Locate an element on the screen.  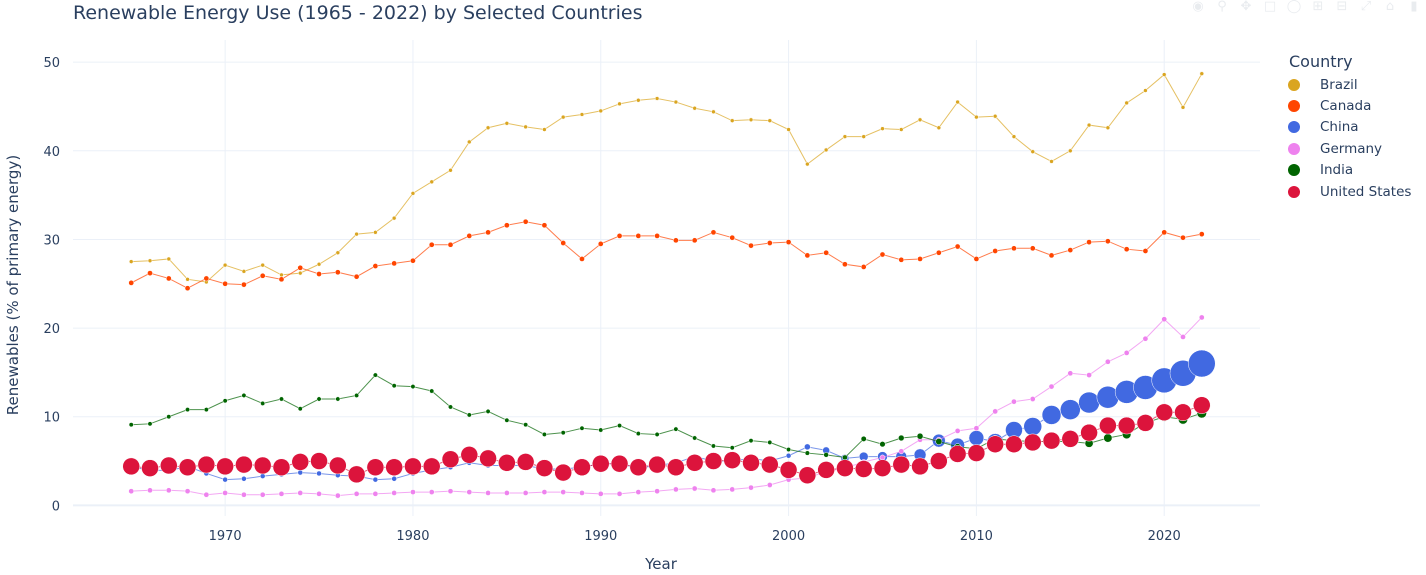
camera-icon: ◉ is located at coordinates (1198, 7).